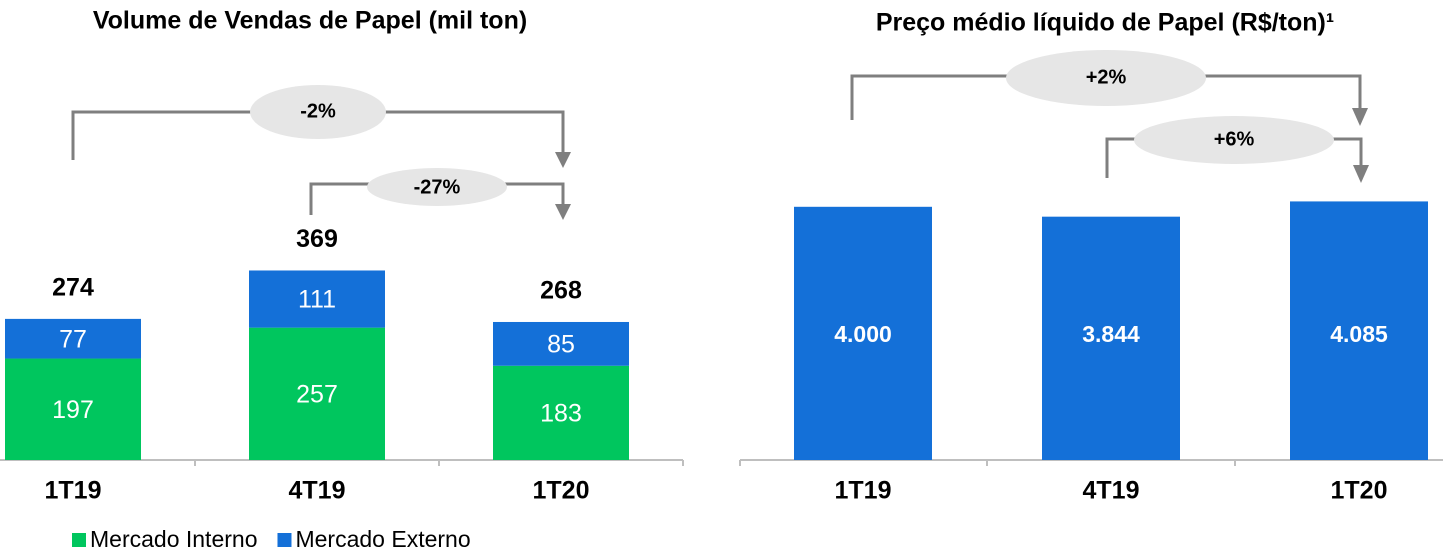  I want to click on value-label: 85, so click(561, 344).